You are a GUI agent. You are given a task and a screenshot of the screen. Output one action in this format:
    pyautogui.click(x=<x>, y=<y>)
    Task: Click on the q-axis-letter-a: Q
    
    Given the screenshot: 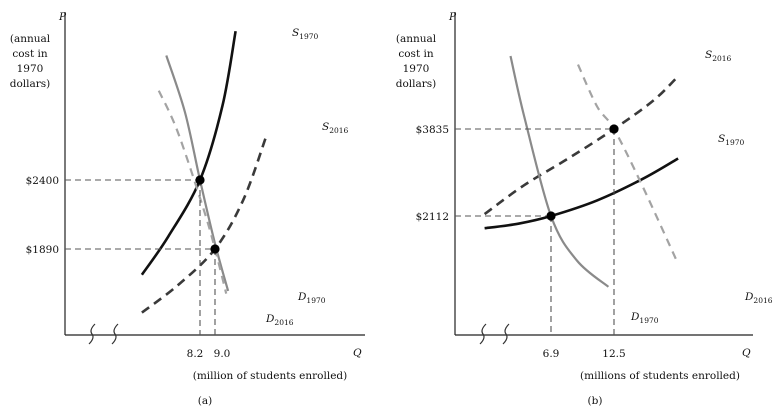 What is the action you would take?
    pyautogui.click(x=357, y=353)
    